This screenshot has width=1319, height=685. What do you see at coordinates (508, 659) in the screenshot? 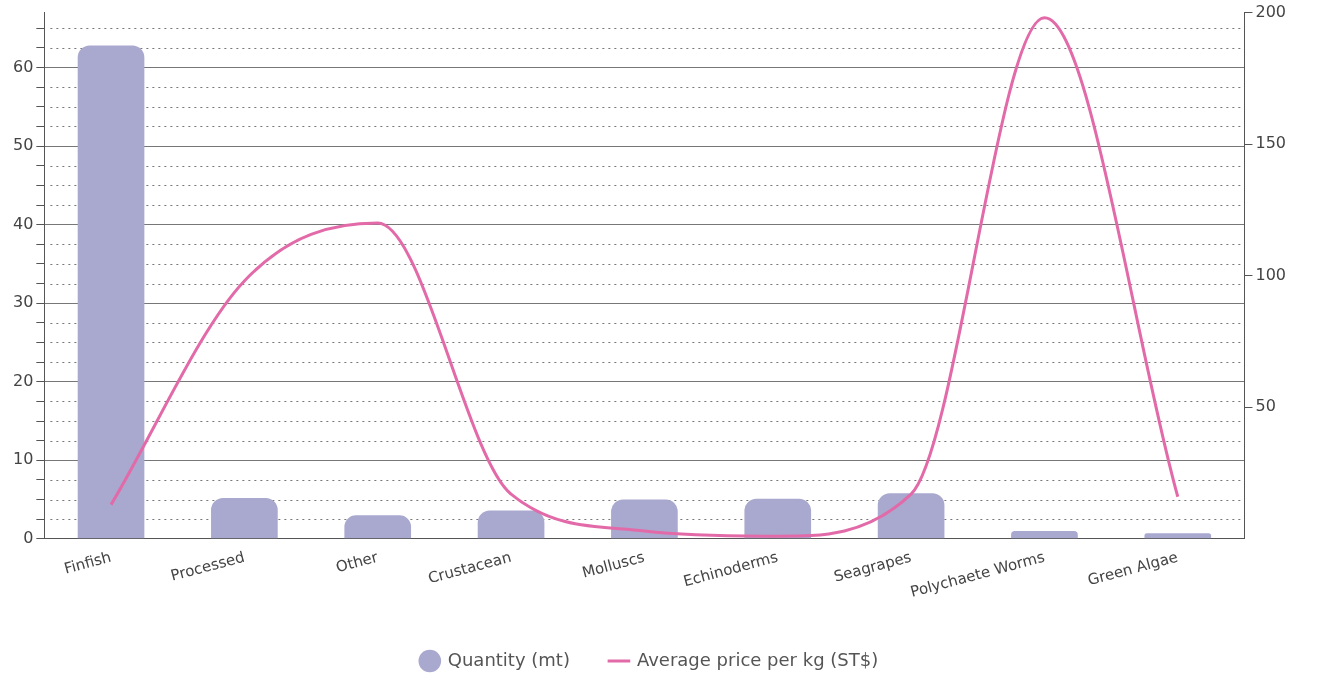
I see `legend-label: Quantity (mt)` at bounding box center [508, 659].